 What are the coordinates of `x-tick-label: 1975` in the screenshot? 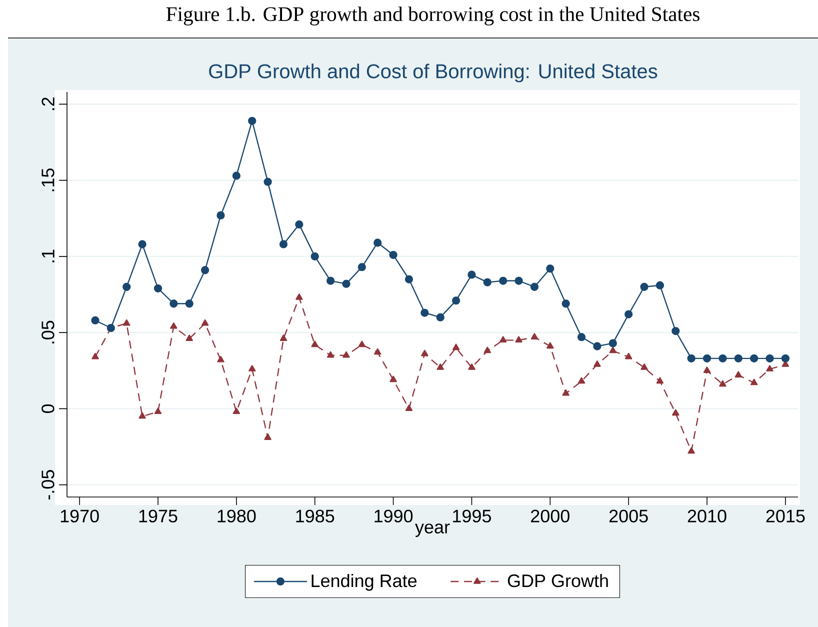 It's located at (158, 516).